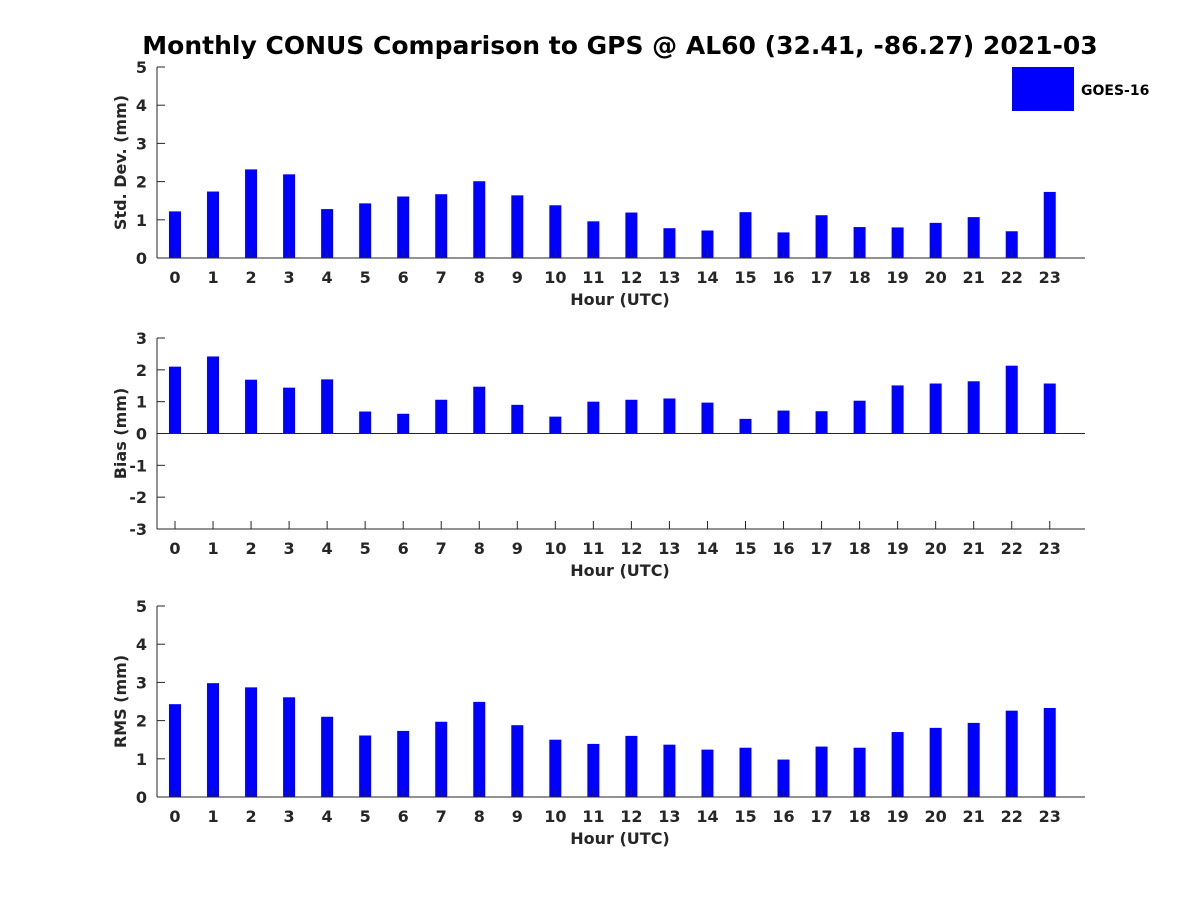  Describe the element at coordinates (120, 701) in the screenshot. I see `y-axis-label-rms: RMS (mm)` at that location.